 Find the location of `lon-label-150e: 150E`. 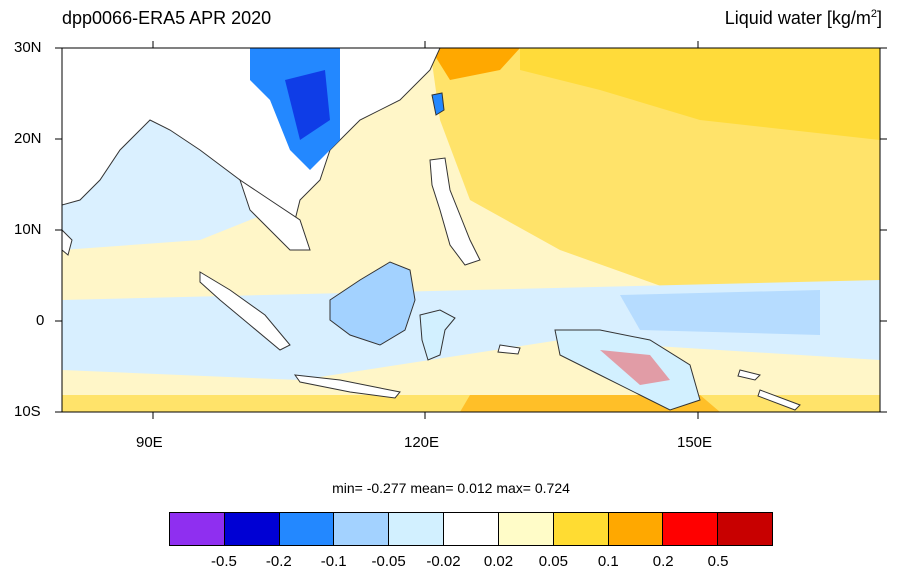

lon-label-150e: 150E is located at coordinates (695, 442).